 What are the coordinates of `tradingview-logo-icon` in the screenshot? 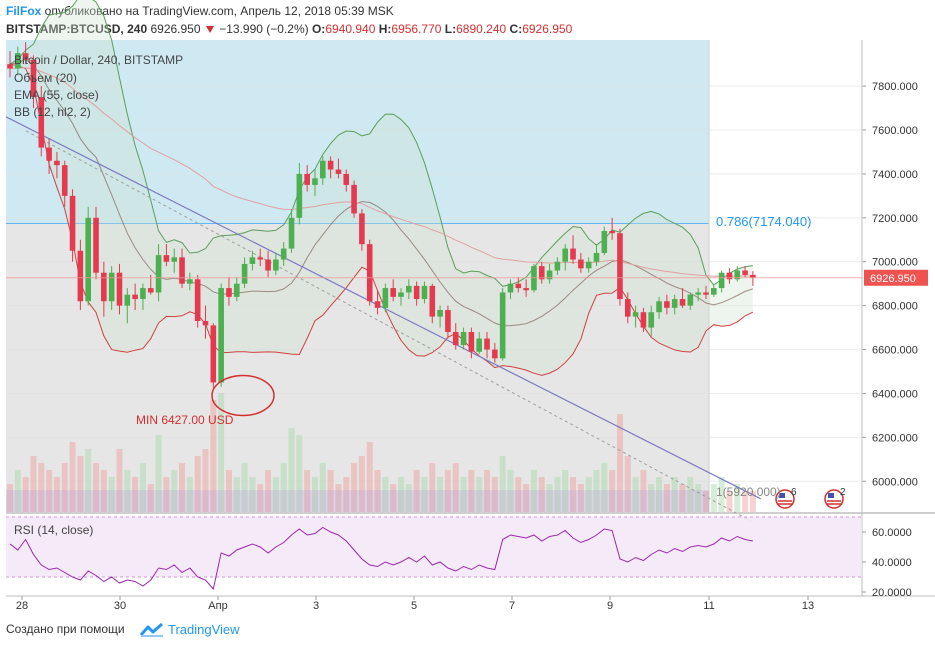 It's located at (152, 630).